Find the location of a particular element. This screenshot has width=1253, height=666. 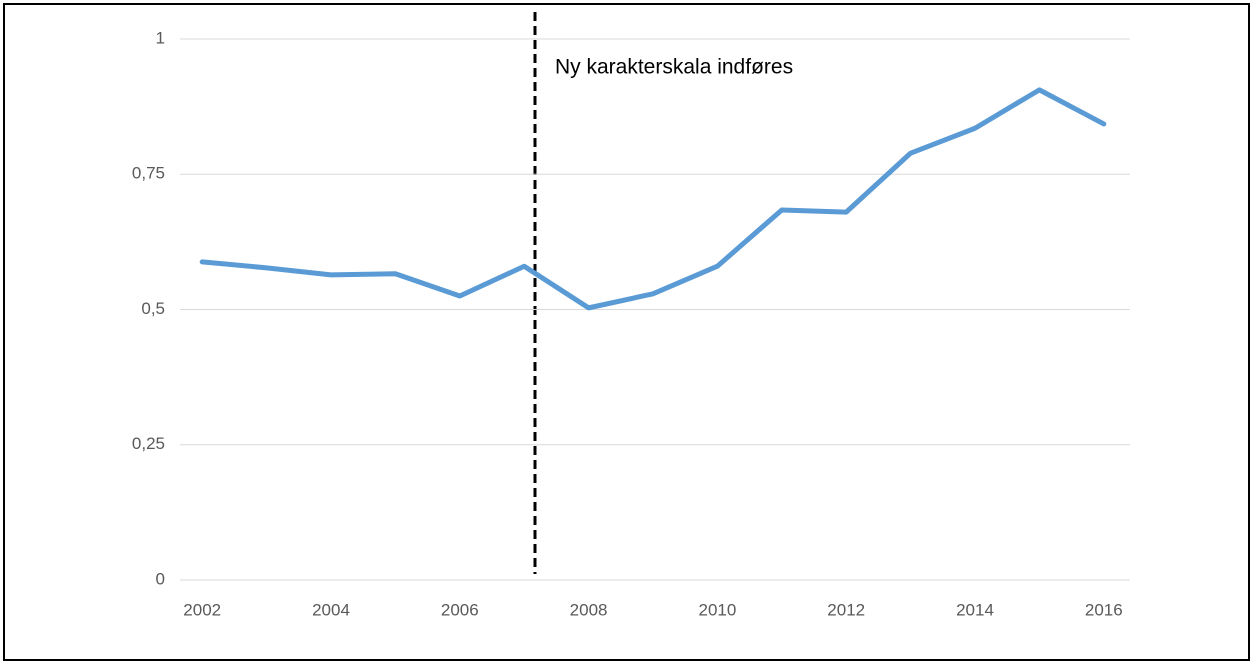

x-tick-label: 2016 is located at coordinates (1104, 609).